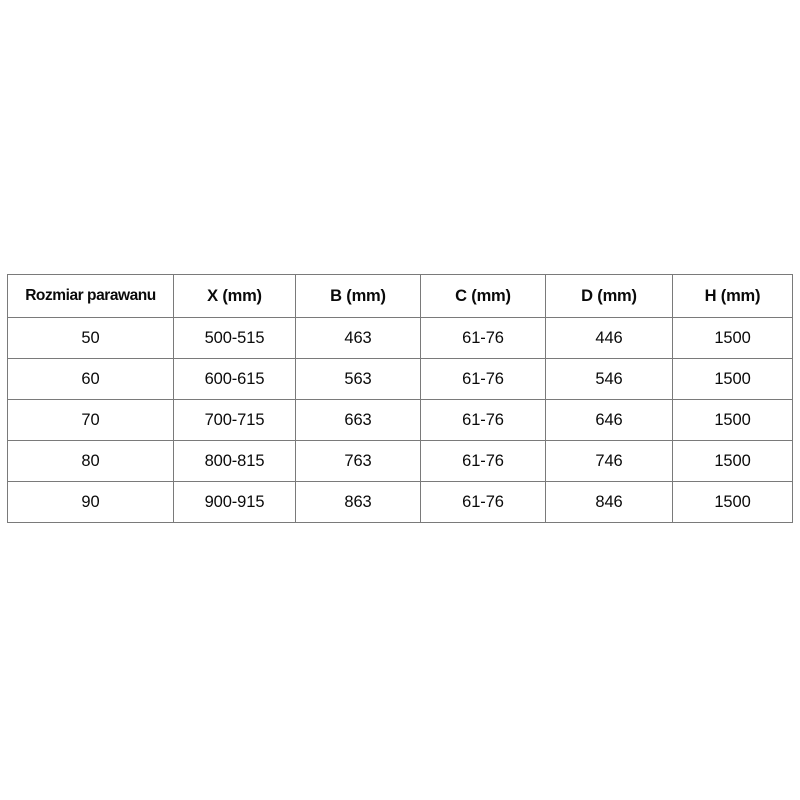 This screenshot has height=800, width=800. I want to click on cell-rozmiar: 50, so click(90, 338).